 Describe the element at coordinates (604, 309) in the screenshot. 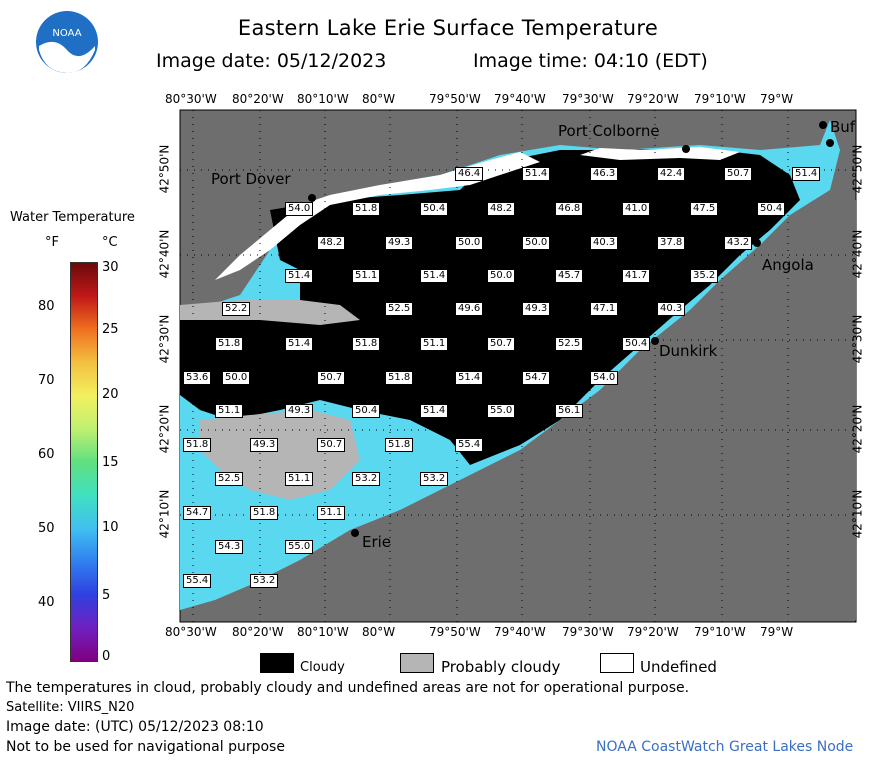

I see `temp-label: 47.1` at that location.